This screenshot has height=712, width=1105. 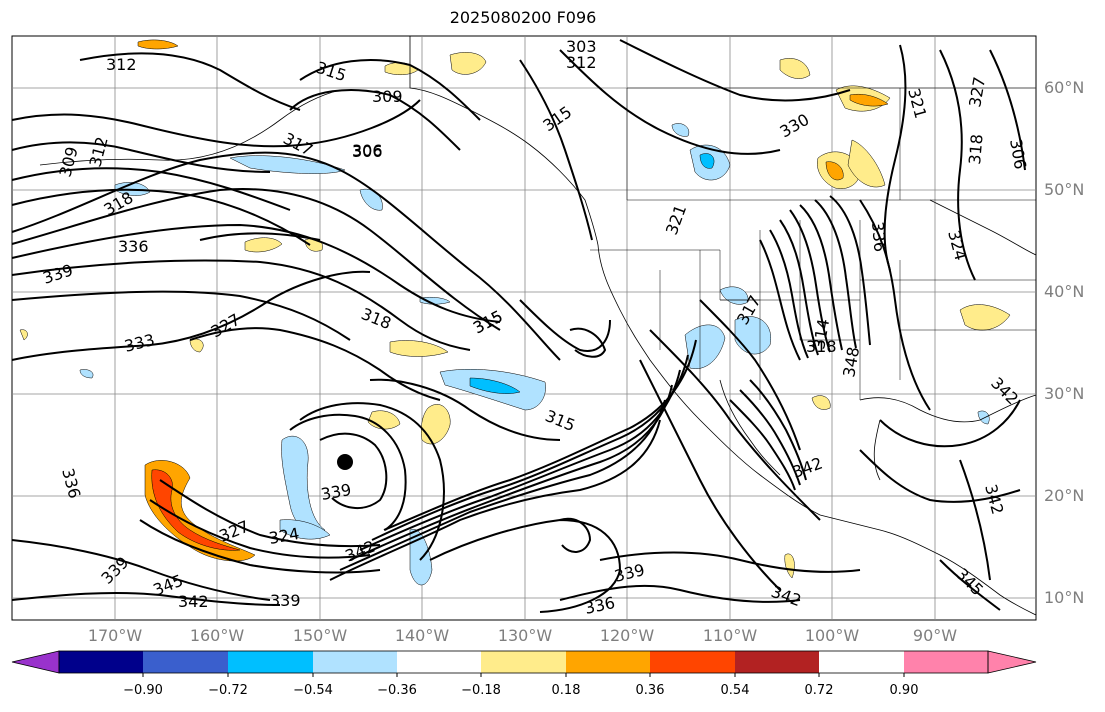 I want to click on contour-label: 339, so click(x=285, y=600).